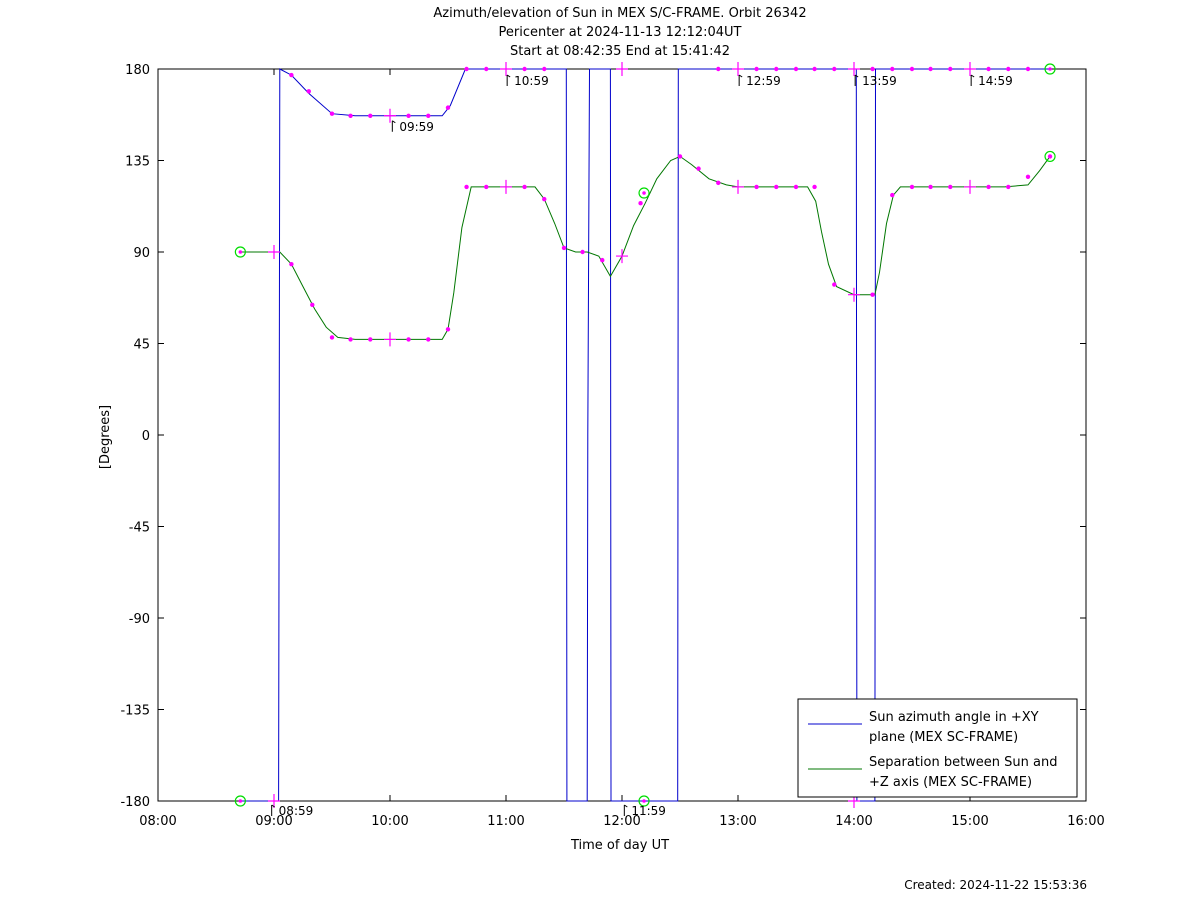 Image resolution: width=1200 pixels, height=901 pixels. What do you see at coordinates (943, 737) in the screenshot?
I see `legend-label: plane (MEX SC-FRAME)` at bounding box center [943, 737].